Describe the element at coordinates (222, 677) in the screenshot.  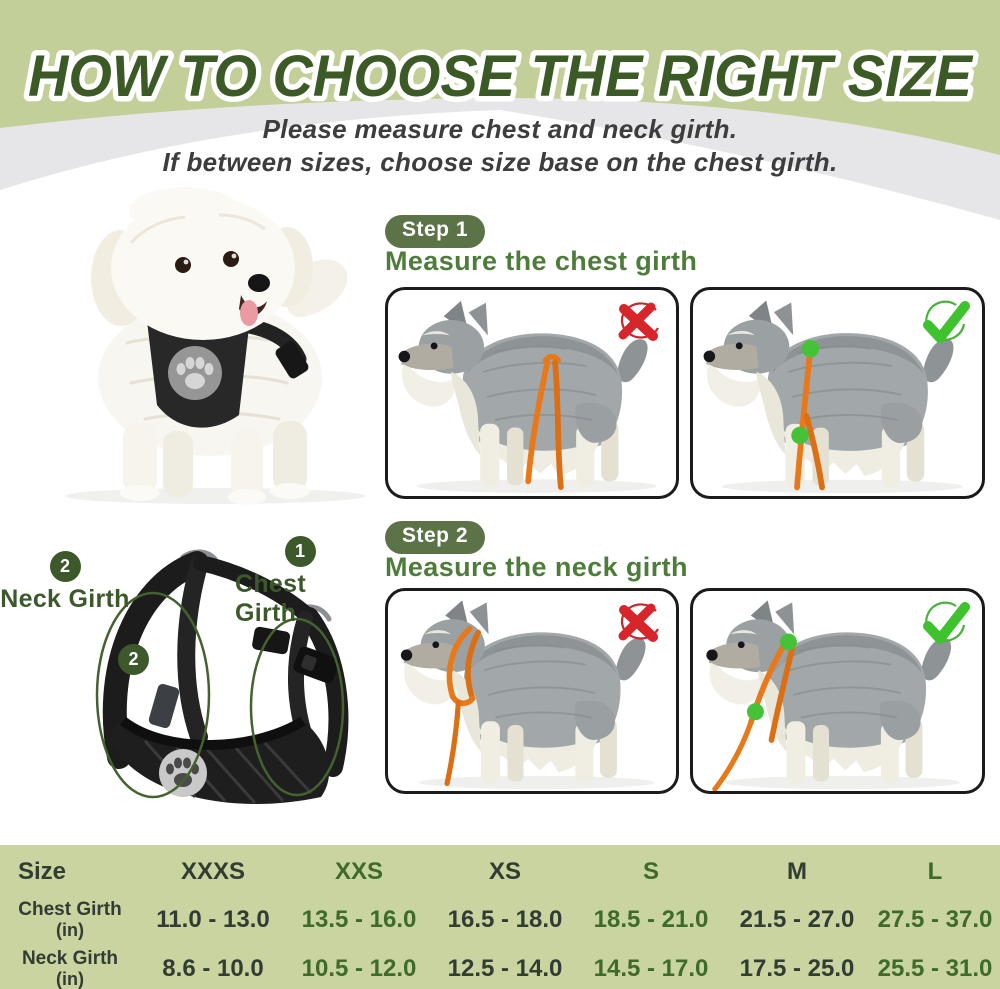
I see `harness-product-photo` at that location.